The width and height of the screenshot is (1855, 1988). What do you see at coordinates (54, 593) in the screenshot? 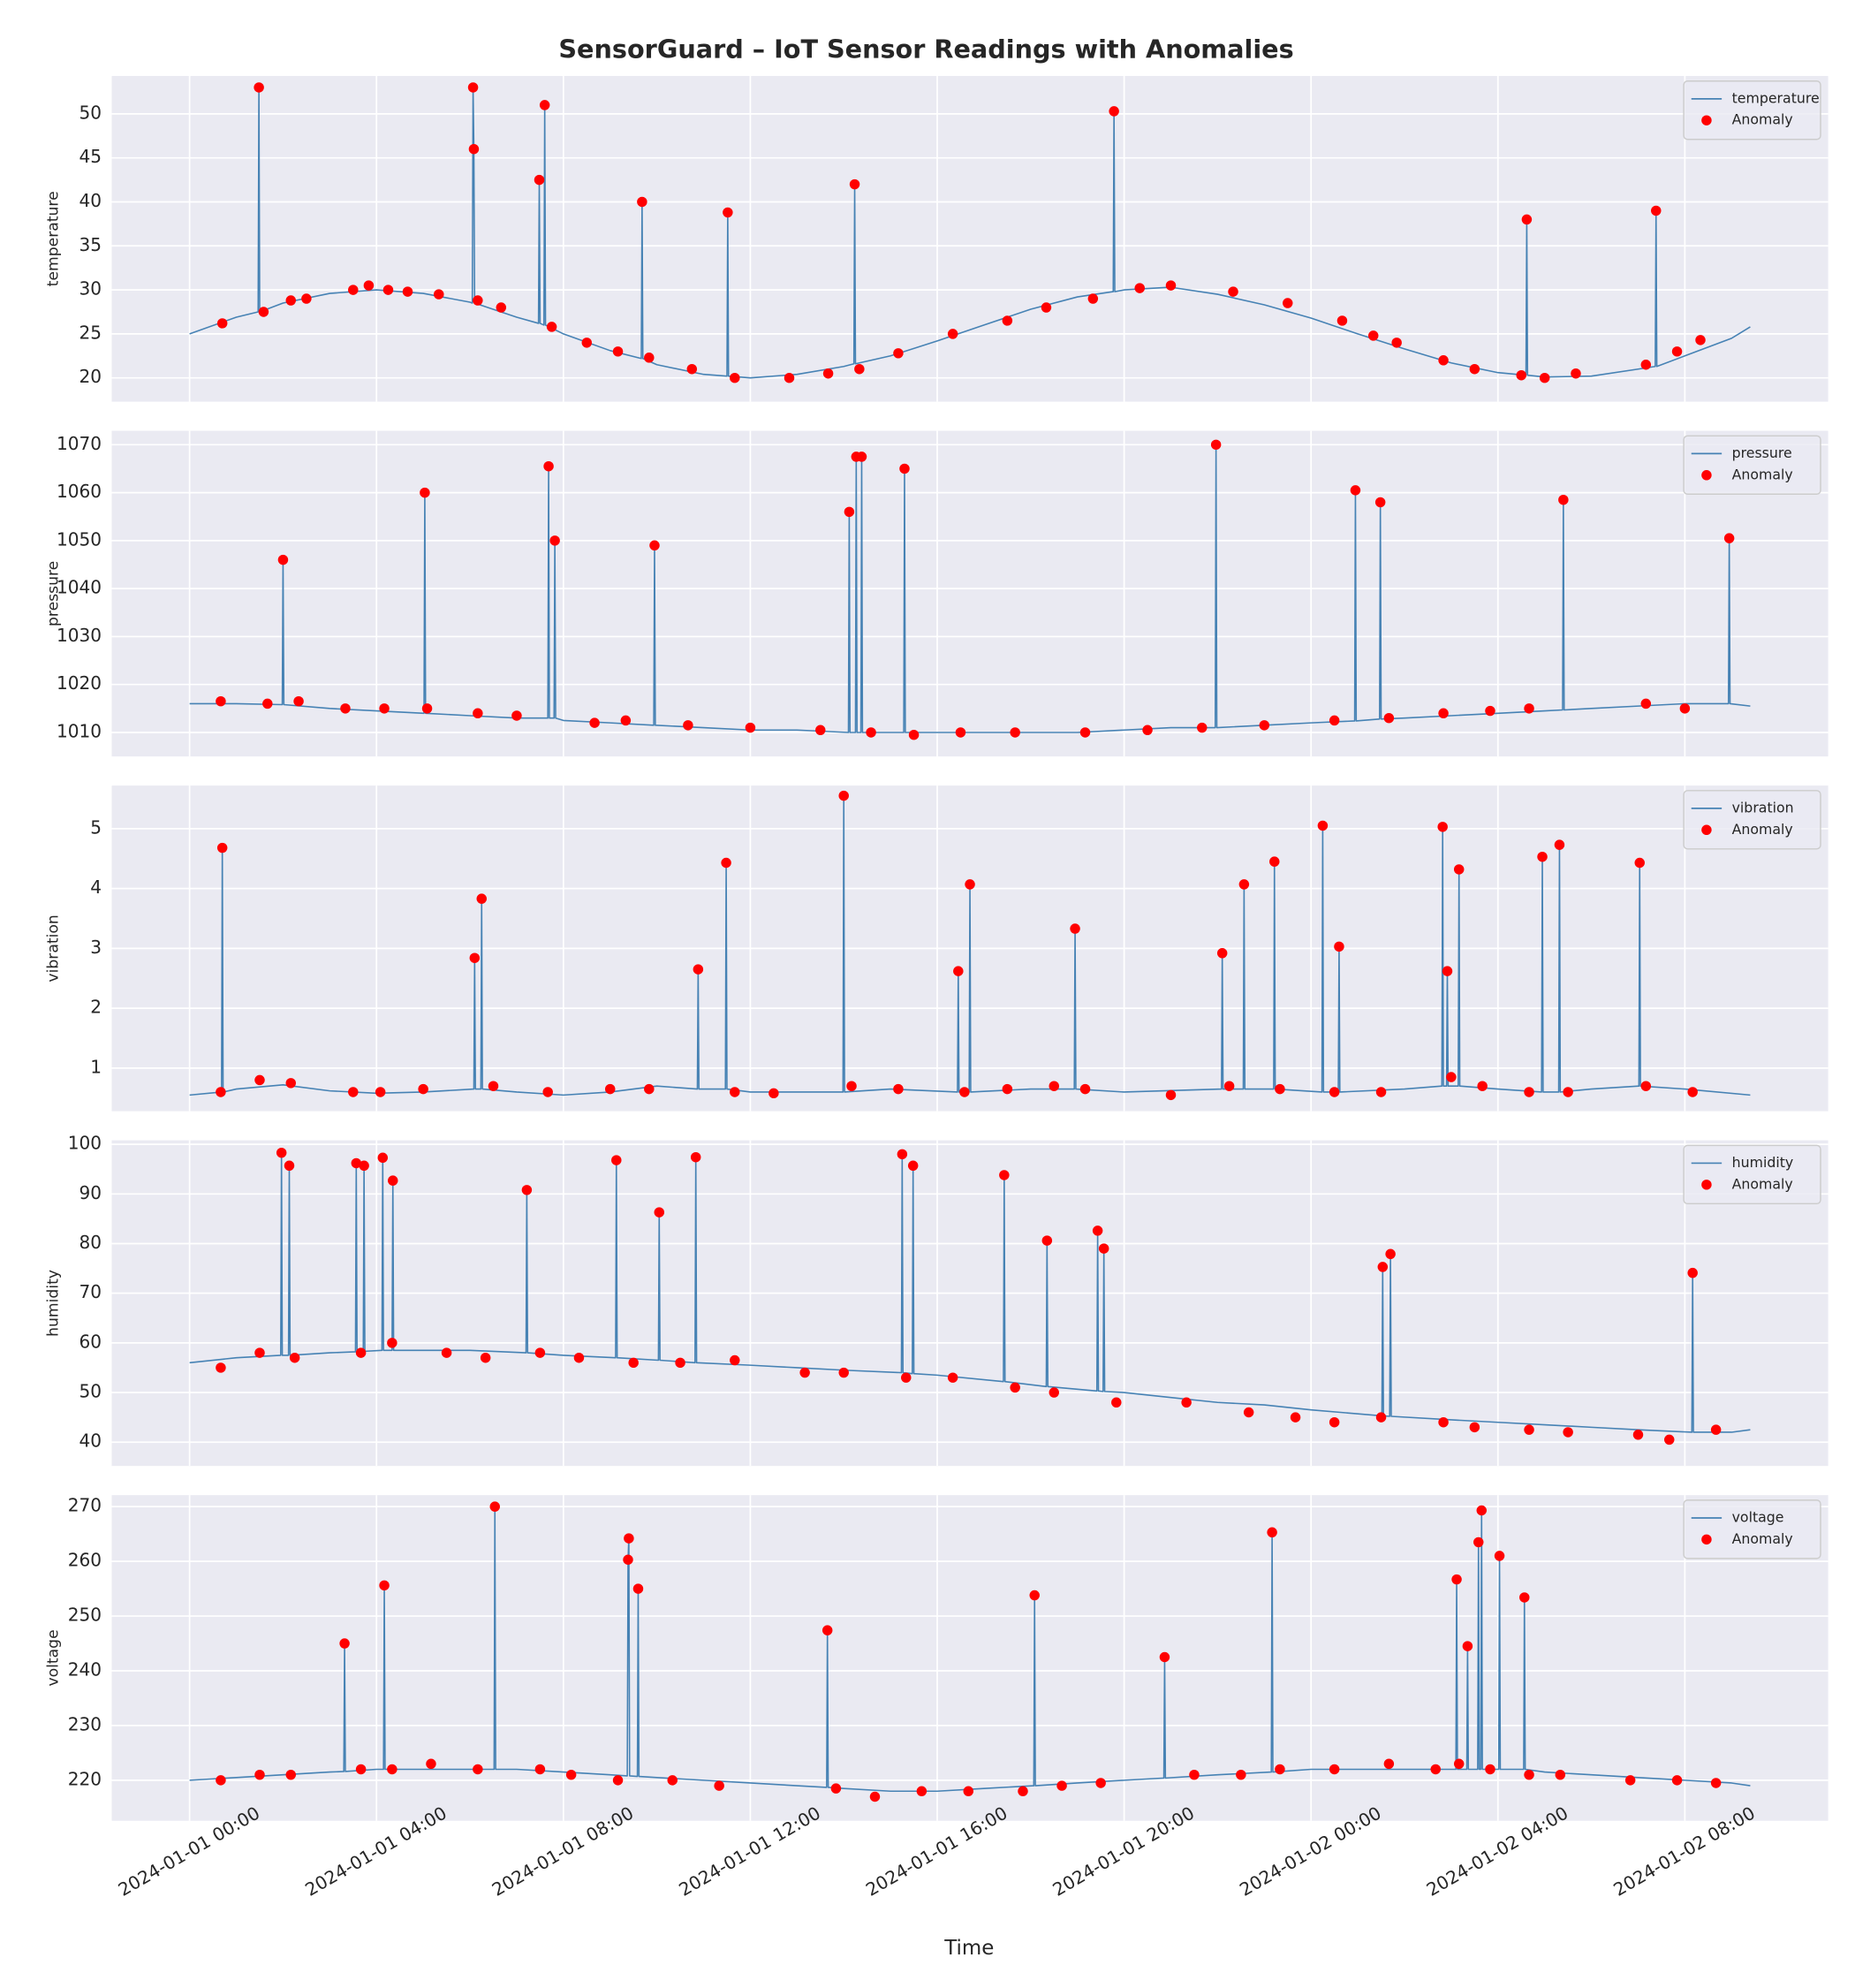
I see `y-axis-label: pressure` at bounding box center [54, 593].